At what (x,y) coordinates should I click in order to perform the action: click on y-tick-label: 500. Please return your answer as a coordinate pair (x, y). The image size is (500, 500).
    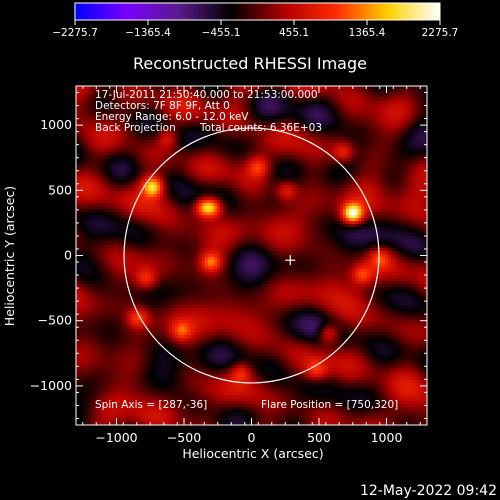
    Looking at the image, I should click on (60, 189).